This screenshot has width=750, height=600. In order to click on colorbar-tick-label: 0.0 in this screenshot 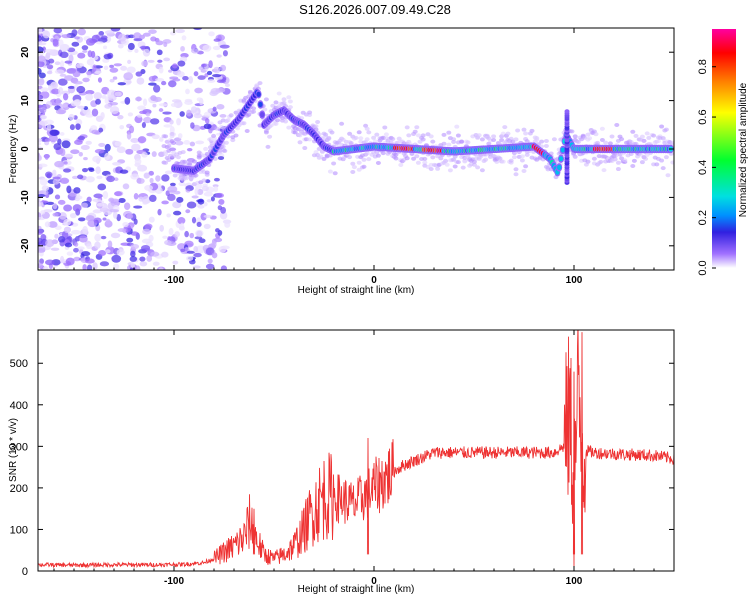, I will do `click(703, 267)`.